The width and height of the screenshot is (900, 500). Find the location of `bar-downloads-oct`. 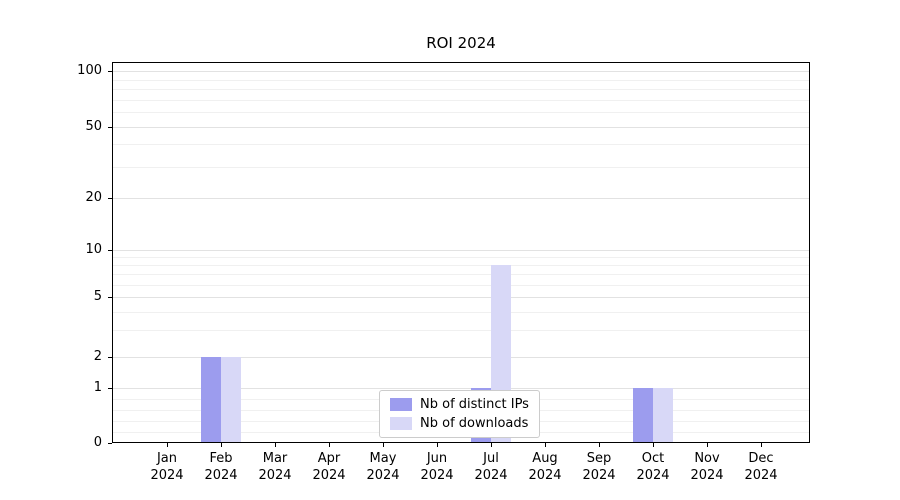

bar-downloads-oct is located at coordinates (663, 415).